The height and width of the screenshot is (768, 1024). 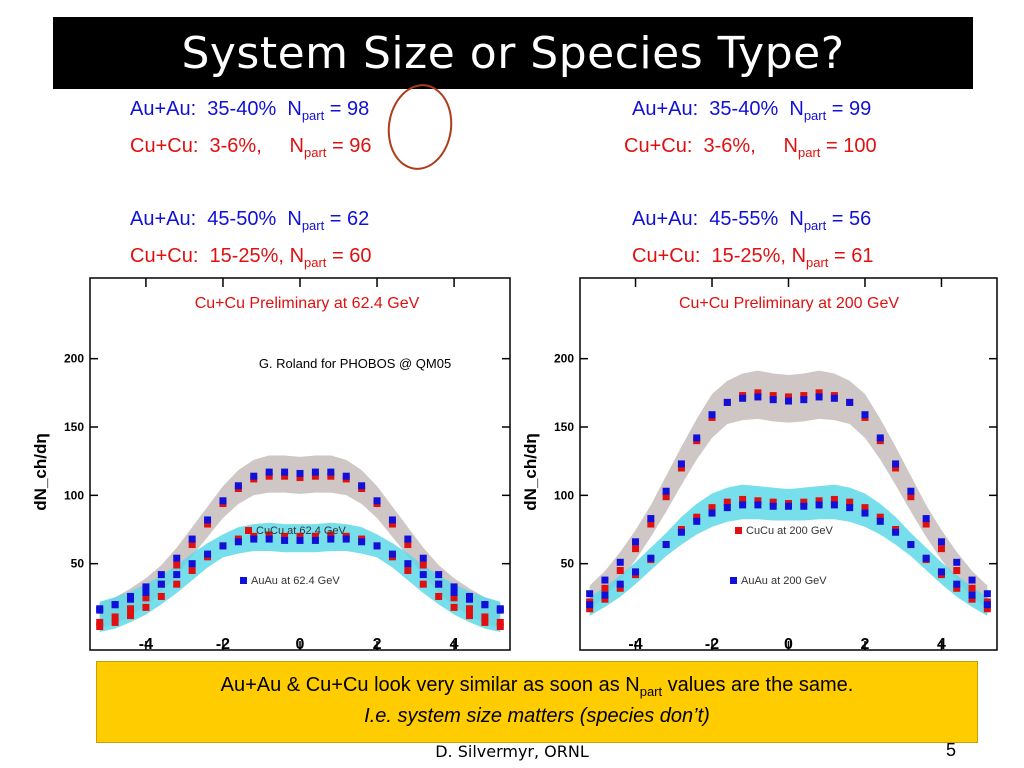 I want to click on x-tick-label: -4, so click(x=635, y=644).